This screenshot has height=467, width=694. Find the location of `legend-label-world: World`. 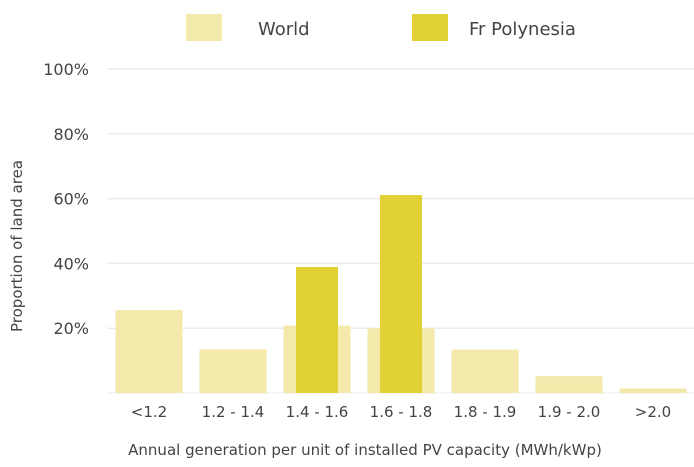

legend-label-world: World is located at coordinates (284, 29).